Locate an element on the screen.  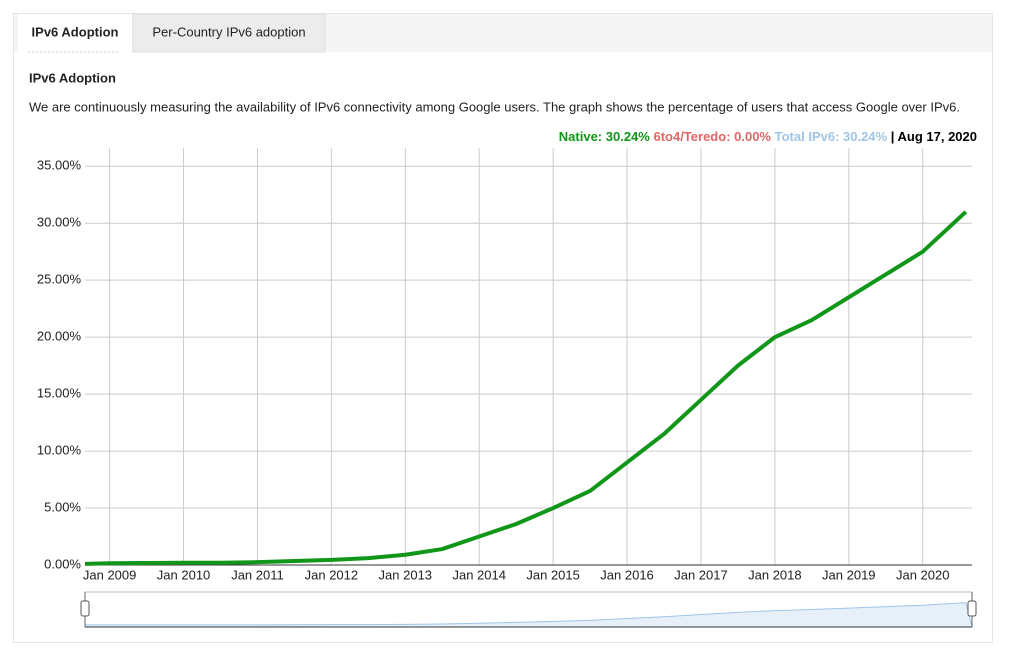
tab-label: Per-Country IPv6 adoption is located at coordinates (228, 31).